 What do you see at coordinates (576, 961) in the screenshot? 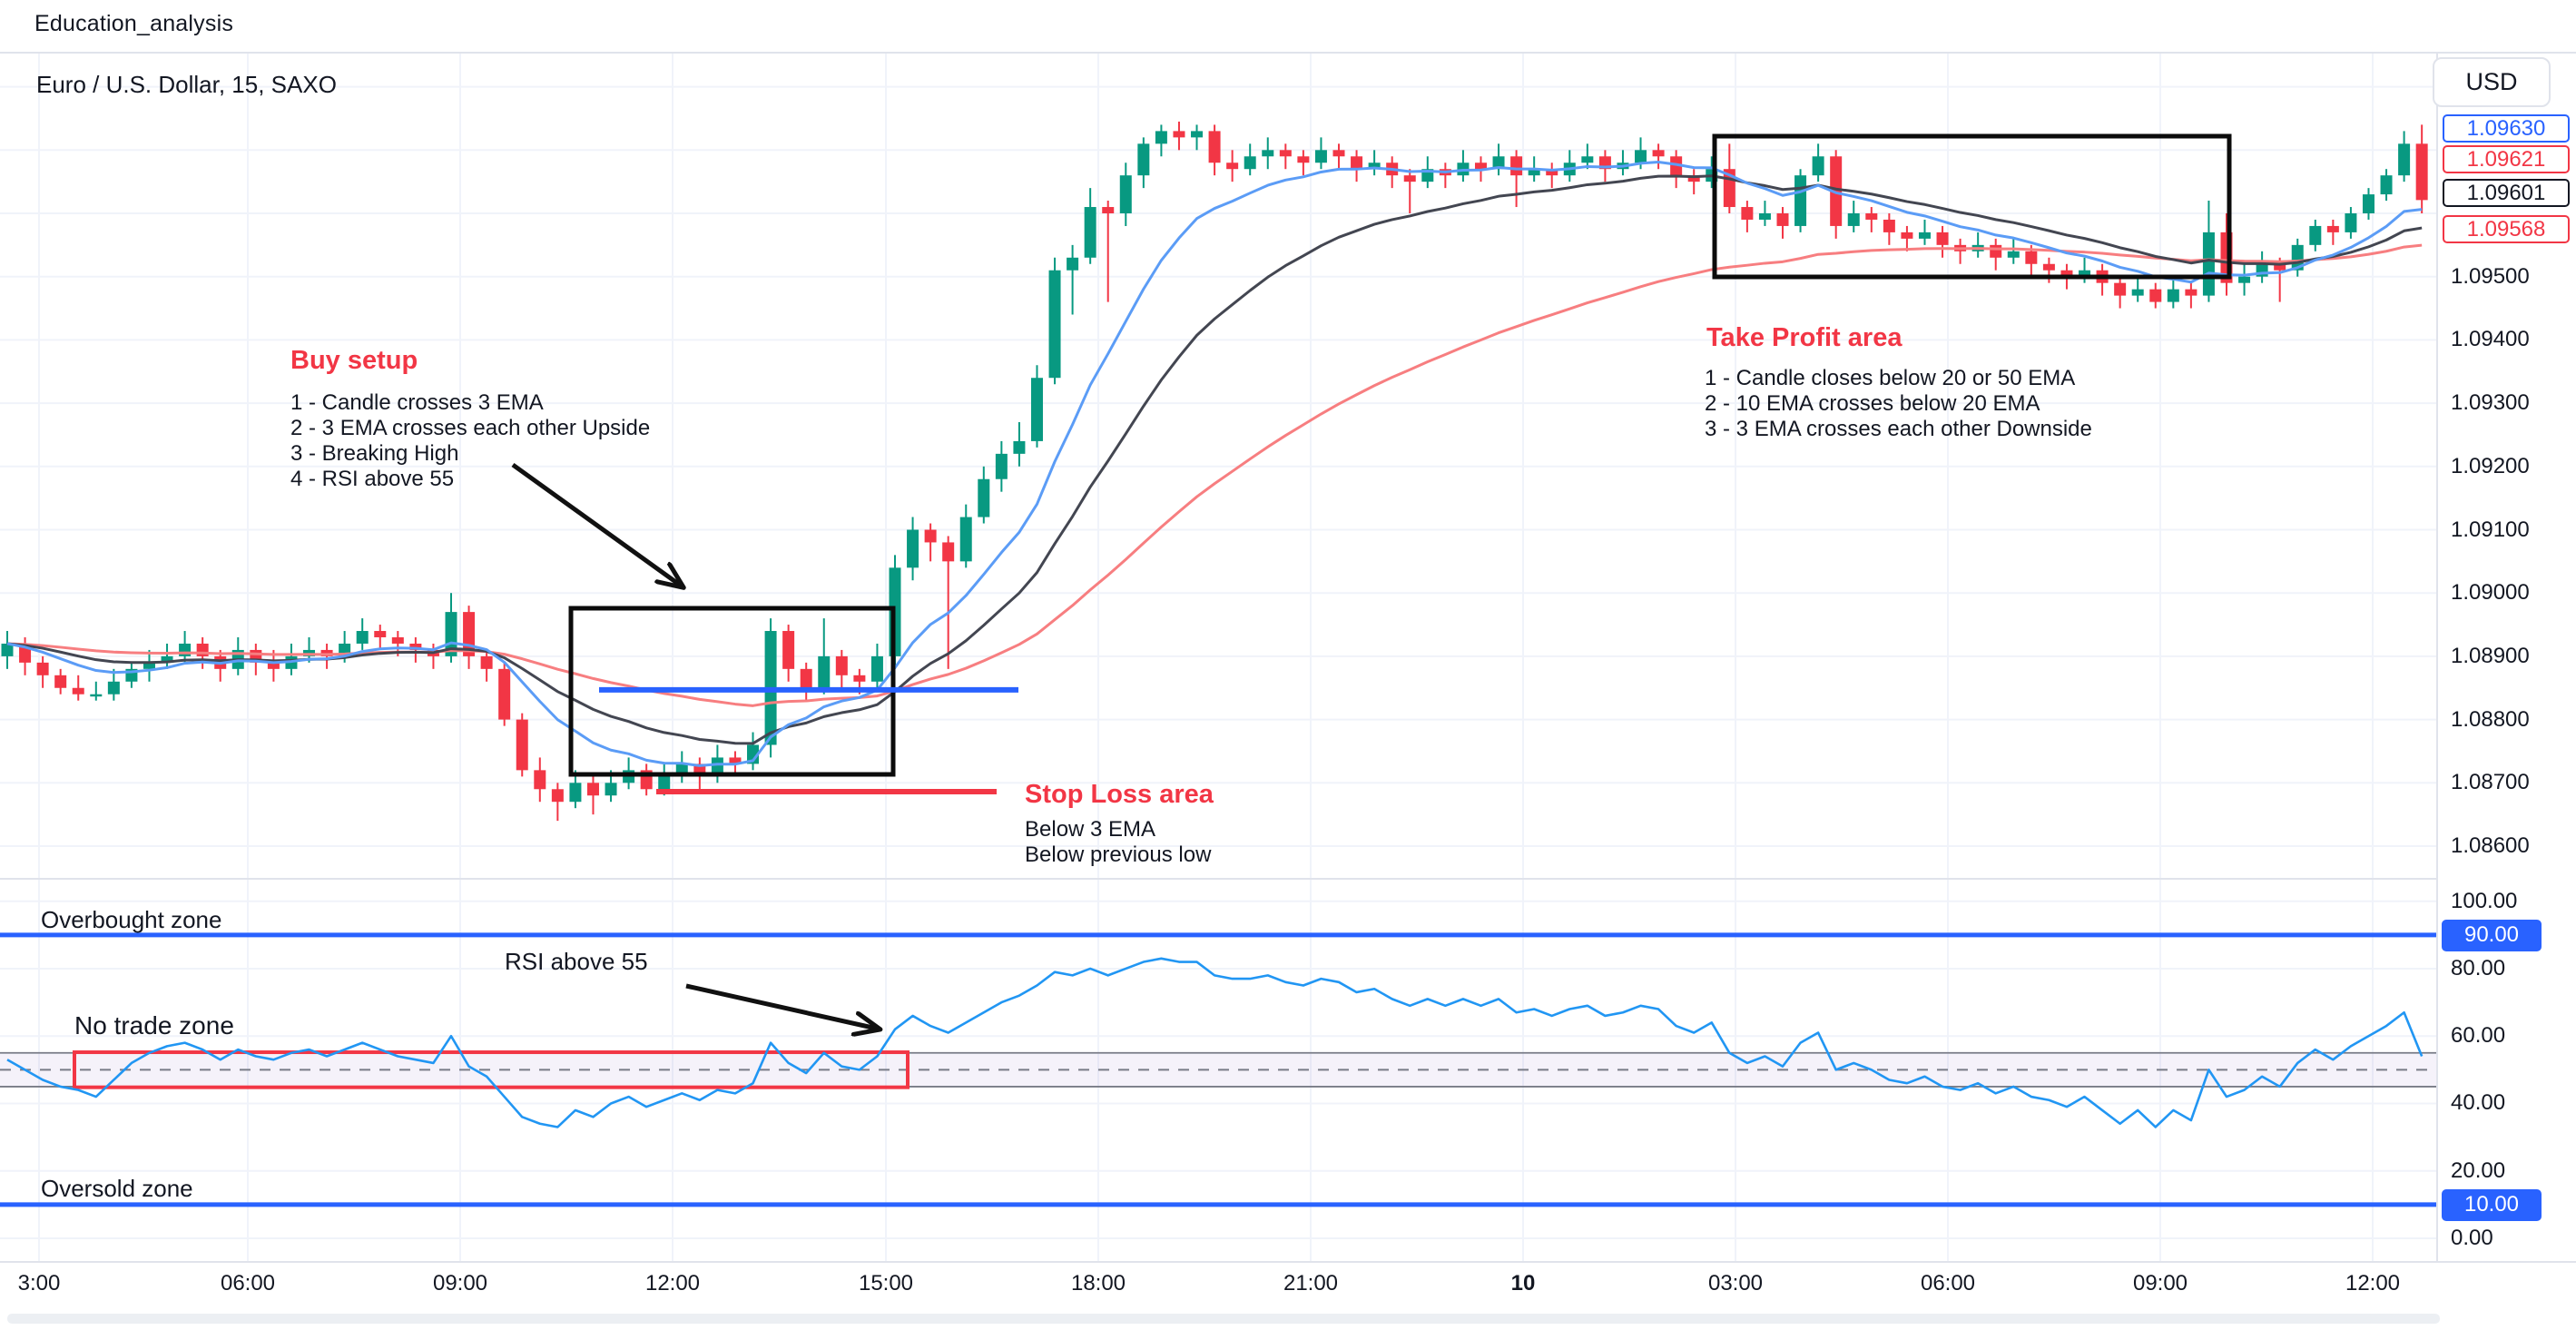
I see `rsi-arrow-label: RSI above 55` at bounding box center [576, 961].